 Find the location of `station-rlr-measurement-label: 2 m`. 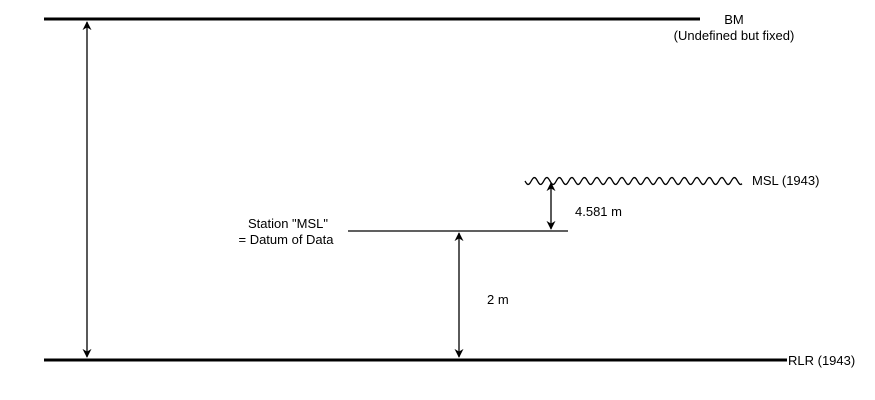

station-rlr-measurement-label: 2 m is located at coordinates (498, 299).